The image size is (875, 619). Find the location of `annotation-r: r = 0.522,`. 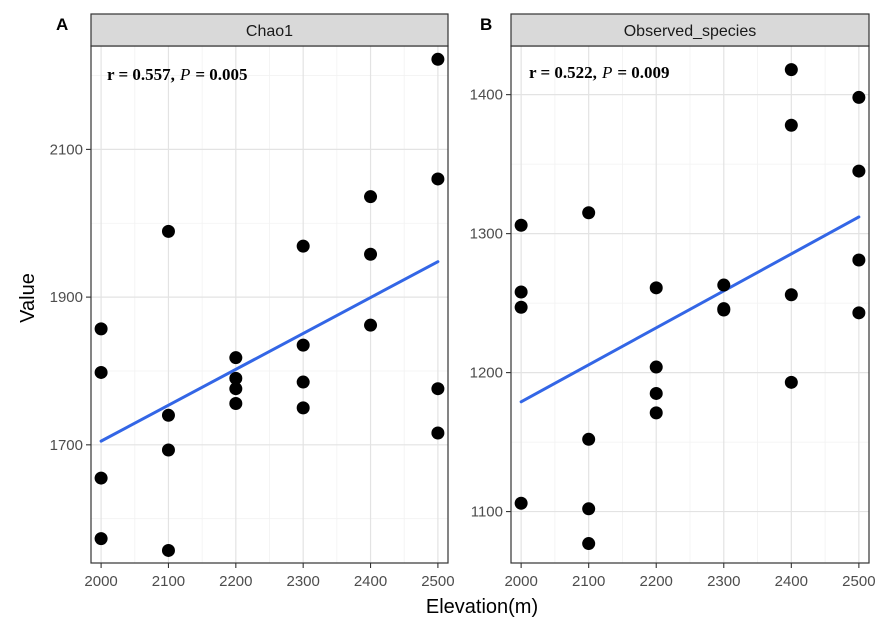

annotation-r: r = 0.522, is located at coordinates (563, 72).